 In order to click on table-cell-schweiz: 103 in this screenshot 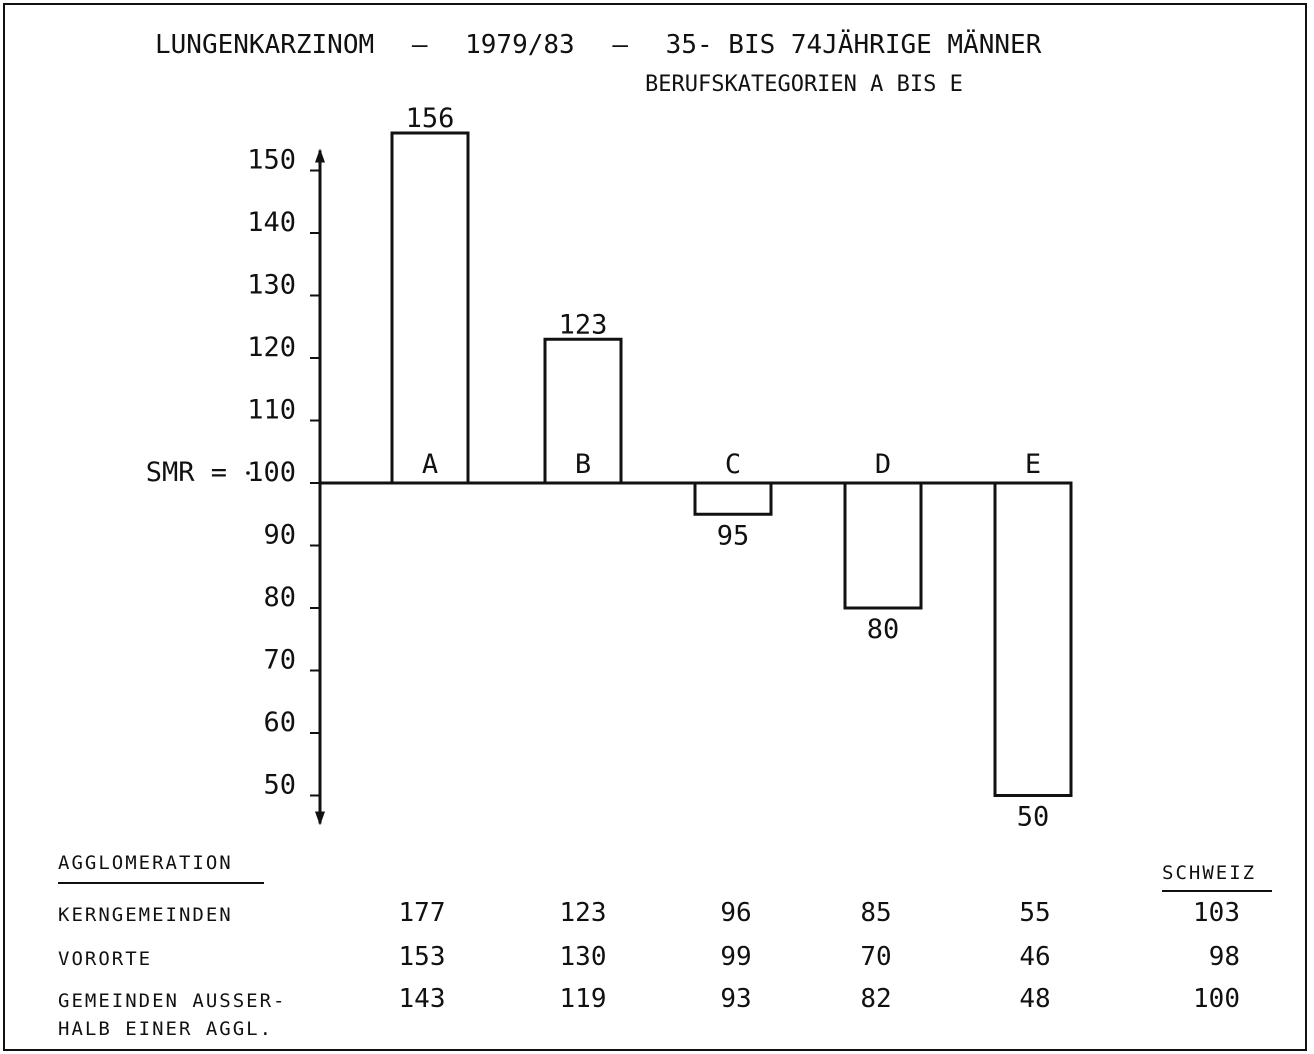, I will do `click(1216, 913)`.